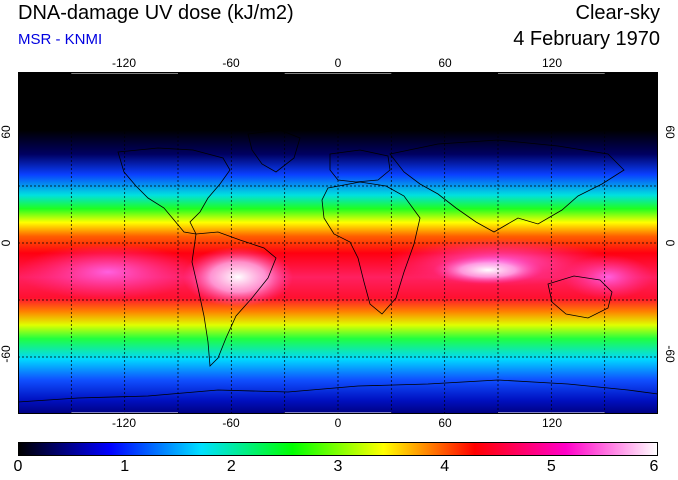  I want to click on north-america-coast, so click(174, 191).